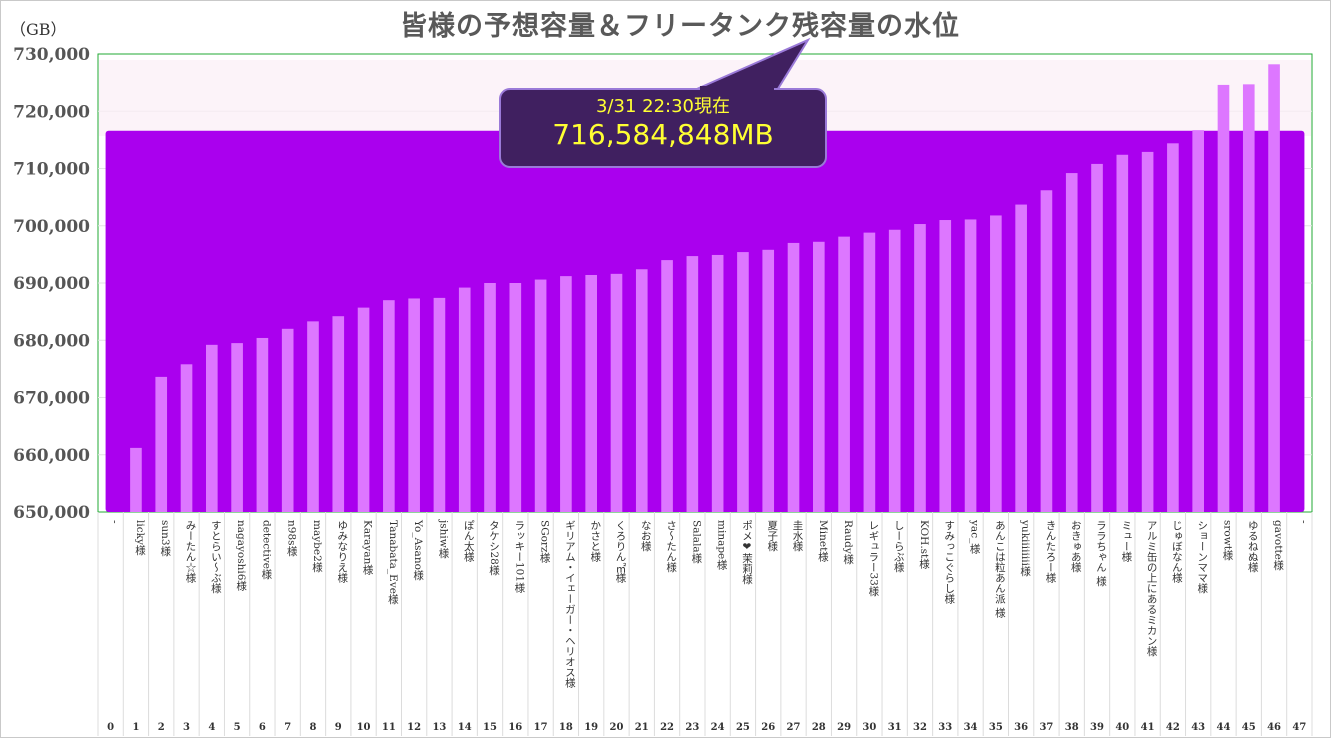 This screenshot has height=738, width=1331. I want to click on index-label: 13, so click(439, 727).